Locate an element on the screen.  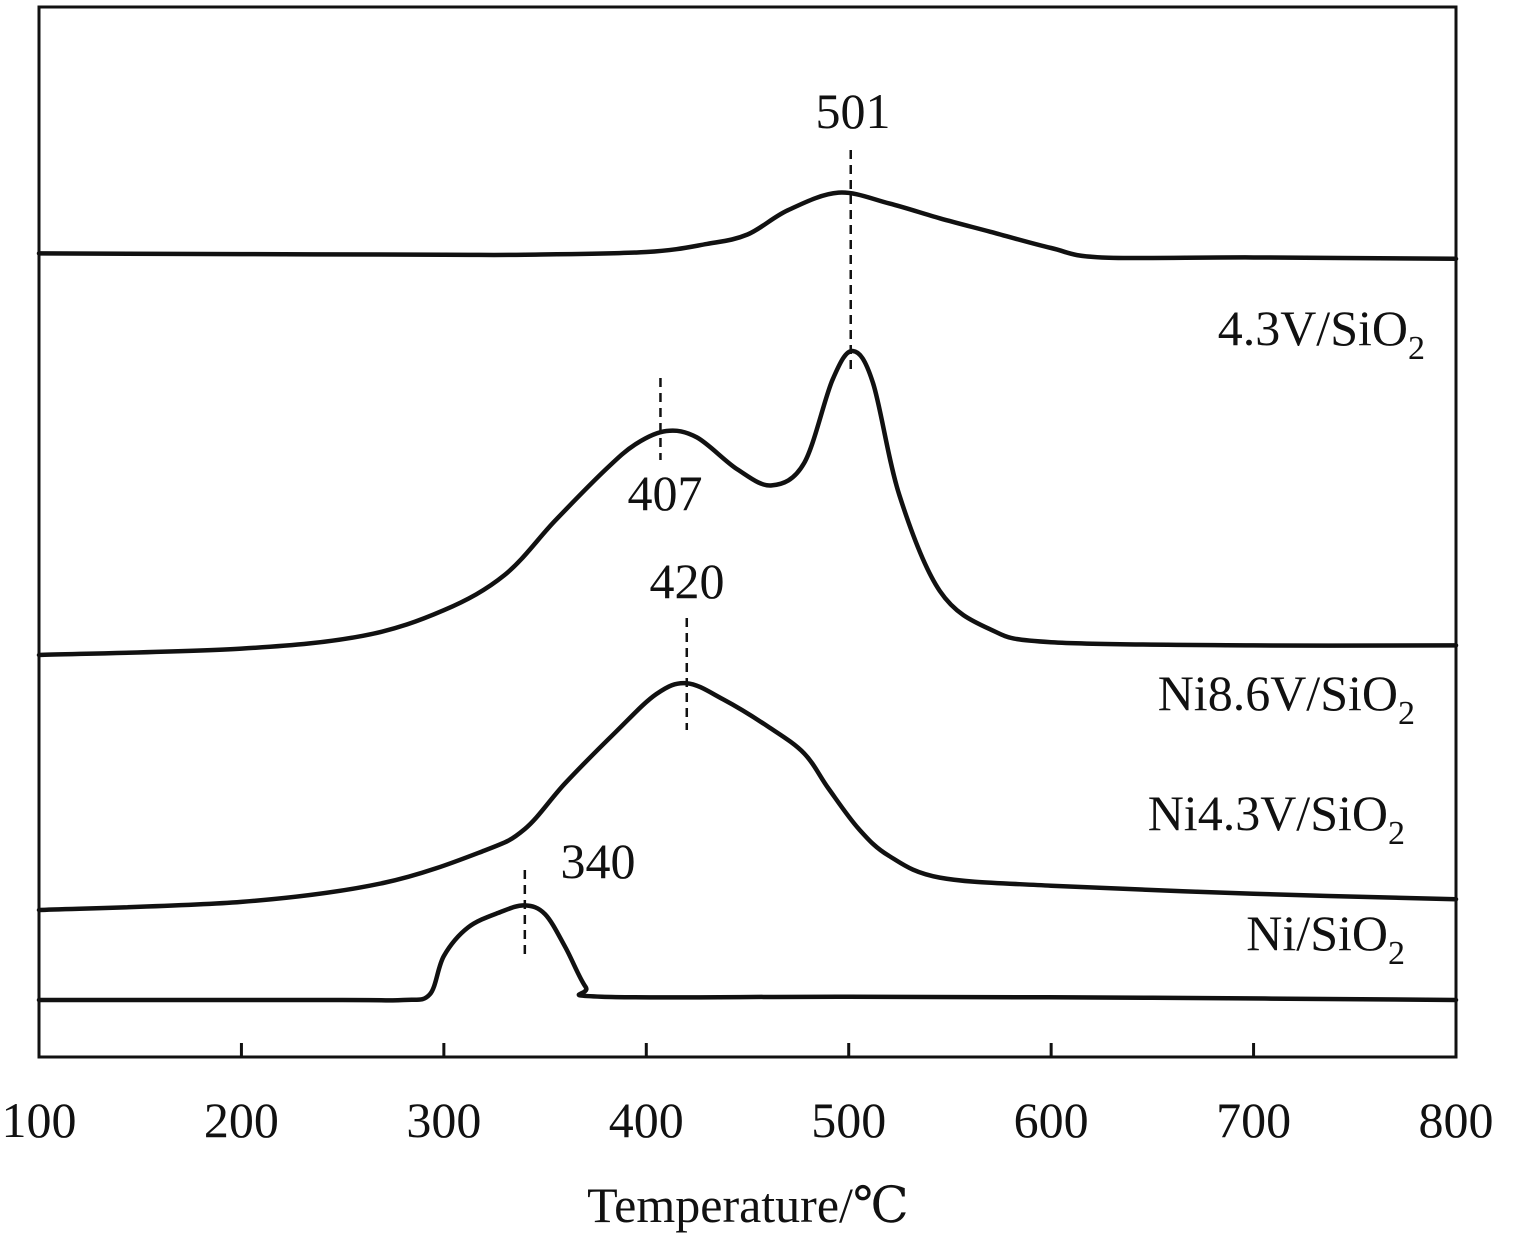
peak-label-407: 407 is located at coordinates (665, 493).